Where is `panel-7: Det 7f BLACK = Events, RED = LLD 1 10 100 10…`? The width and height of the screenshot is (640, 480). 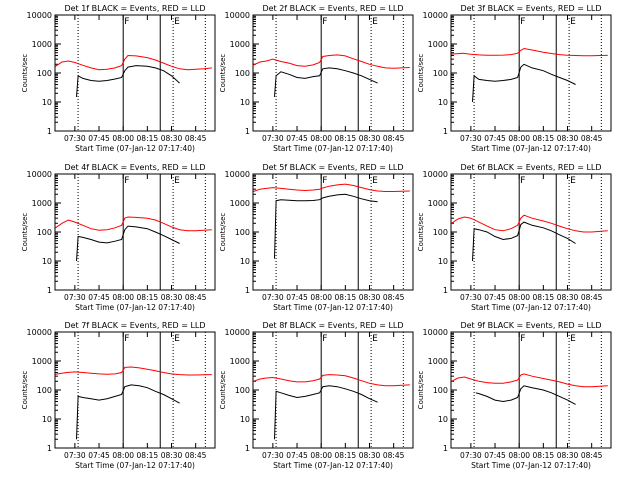 panel-7: Det 7f BLACK = Events, RED = LLD 1 10 100 10… is located at coordinates (118, 395).